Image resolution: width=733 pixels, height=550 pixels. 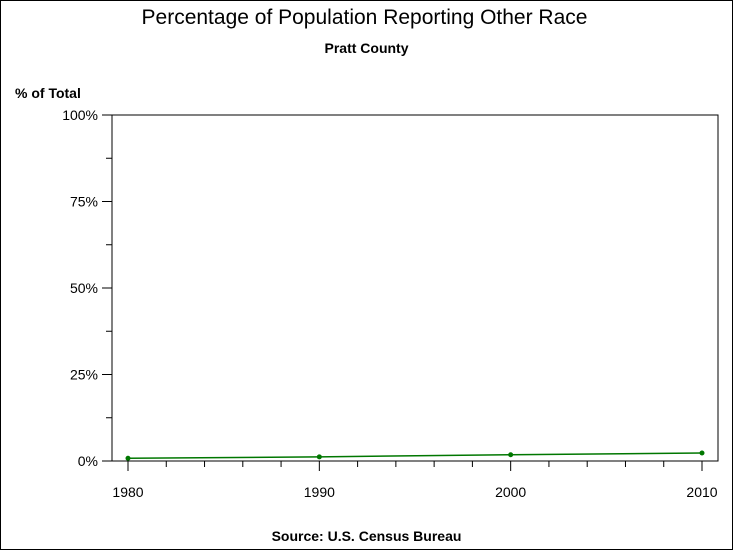 What do you see at coordinates (510, 492) in the screenshot?
I see `x-tick-label: 2000` at bounding box center [510, 492].